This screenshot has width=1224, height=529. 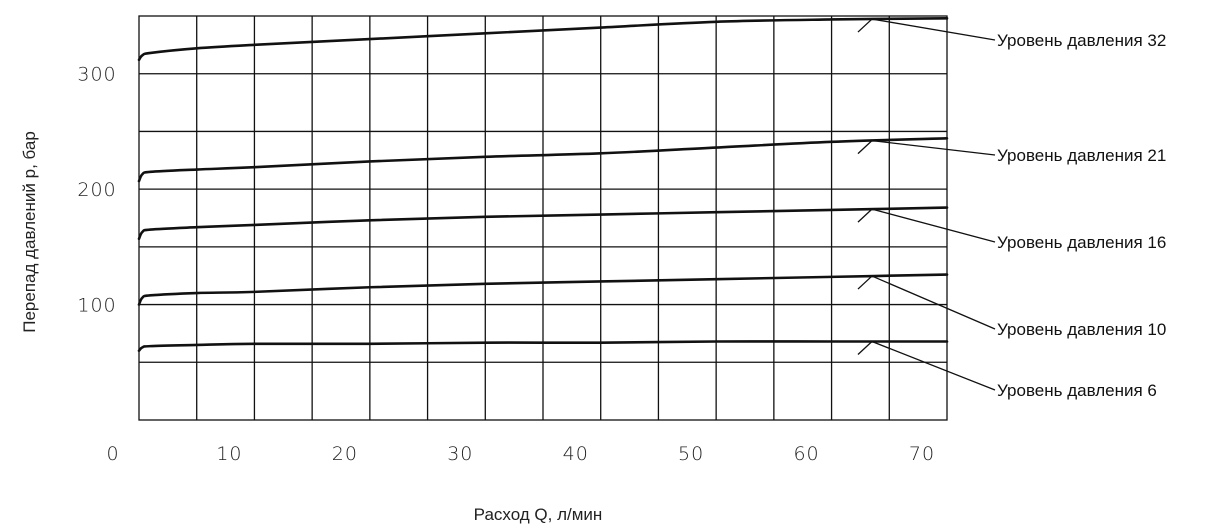 What do you see at coordinates (96, 75) in the screenshot?
I see `y-tick-label: 300` at bounding box center [96, 75].